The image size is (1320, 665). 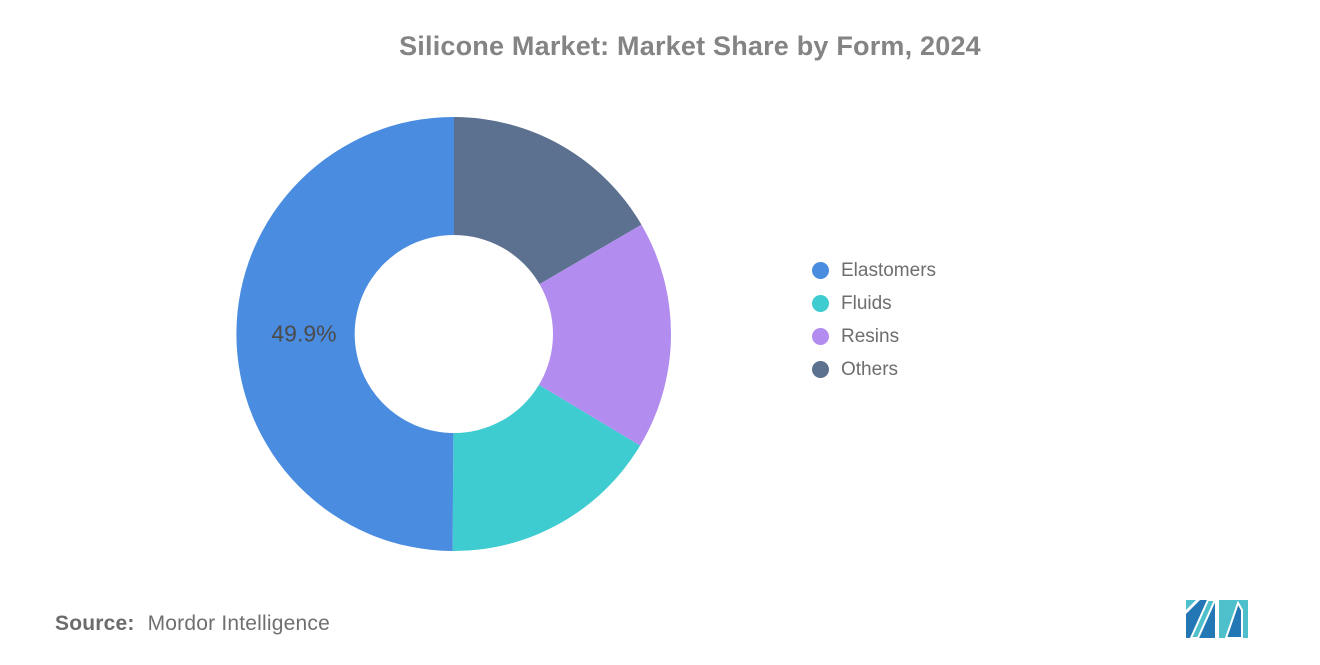 I want to click on source-label: Source:, so click(x=95, y=623).